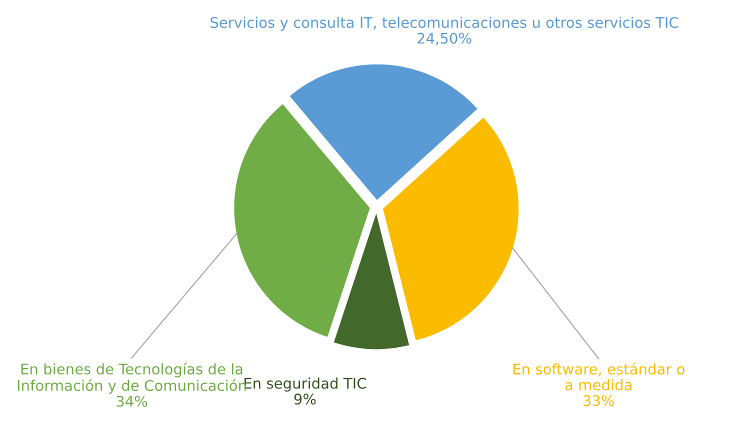 The width and height of the screenshot is (753, 422). What do you see at coordinates (599, 400) in the screenshot?
I see `data-label: 33%` at bounding box center [599, 400].